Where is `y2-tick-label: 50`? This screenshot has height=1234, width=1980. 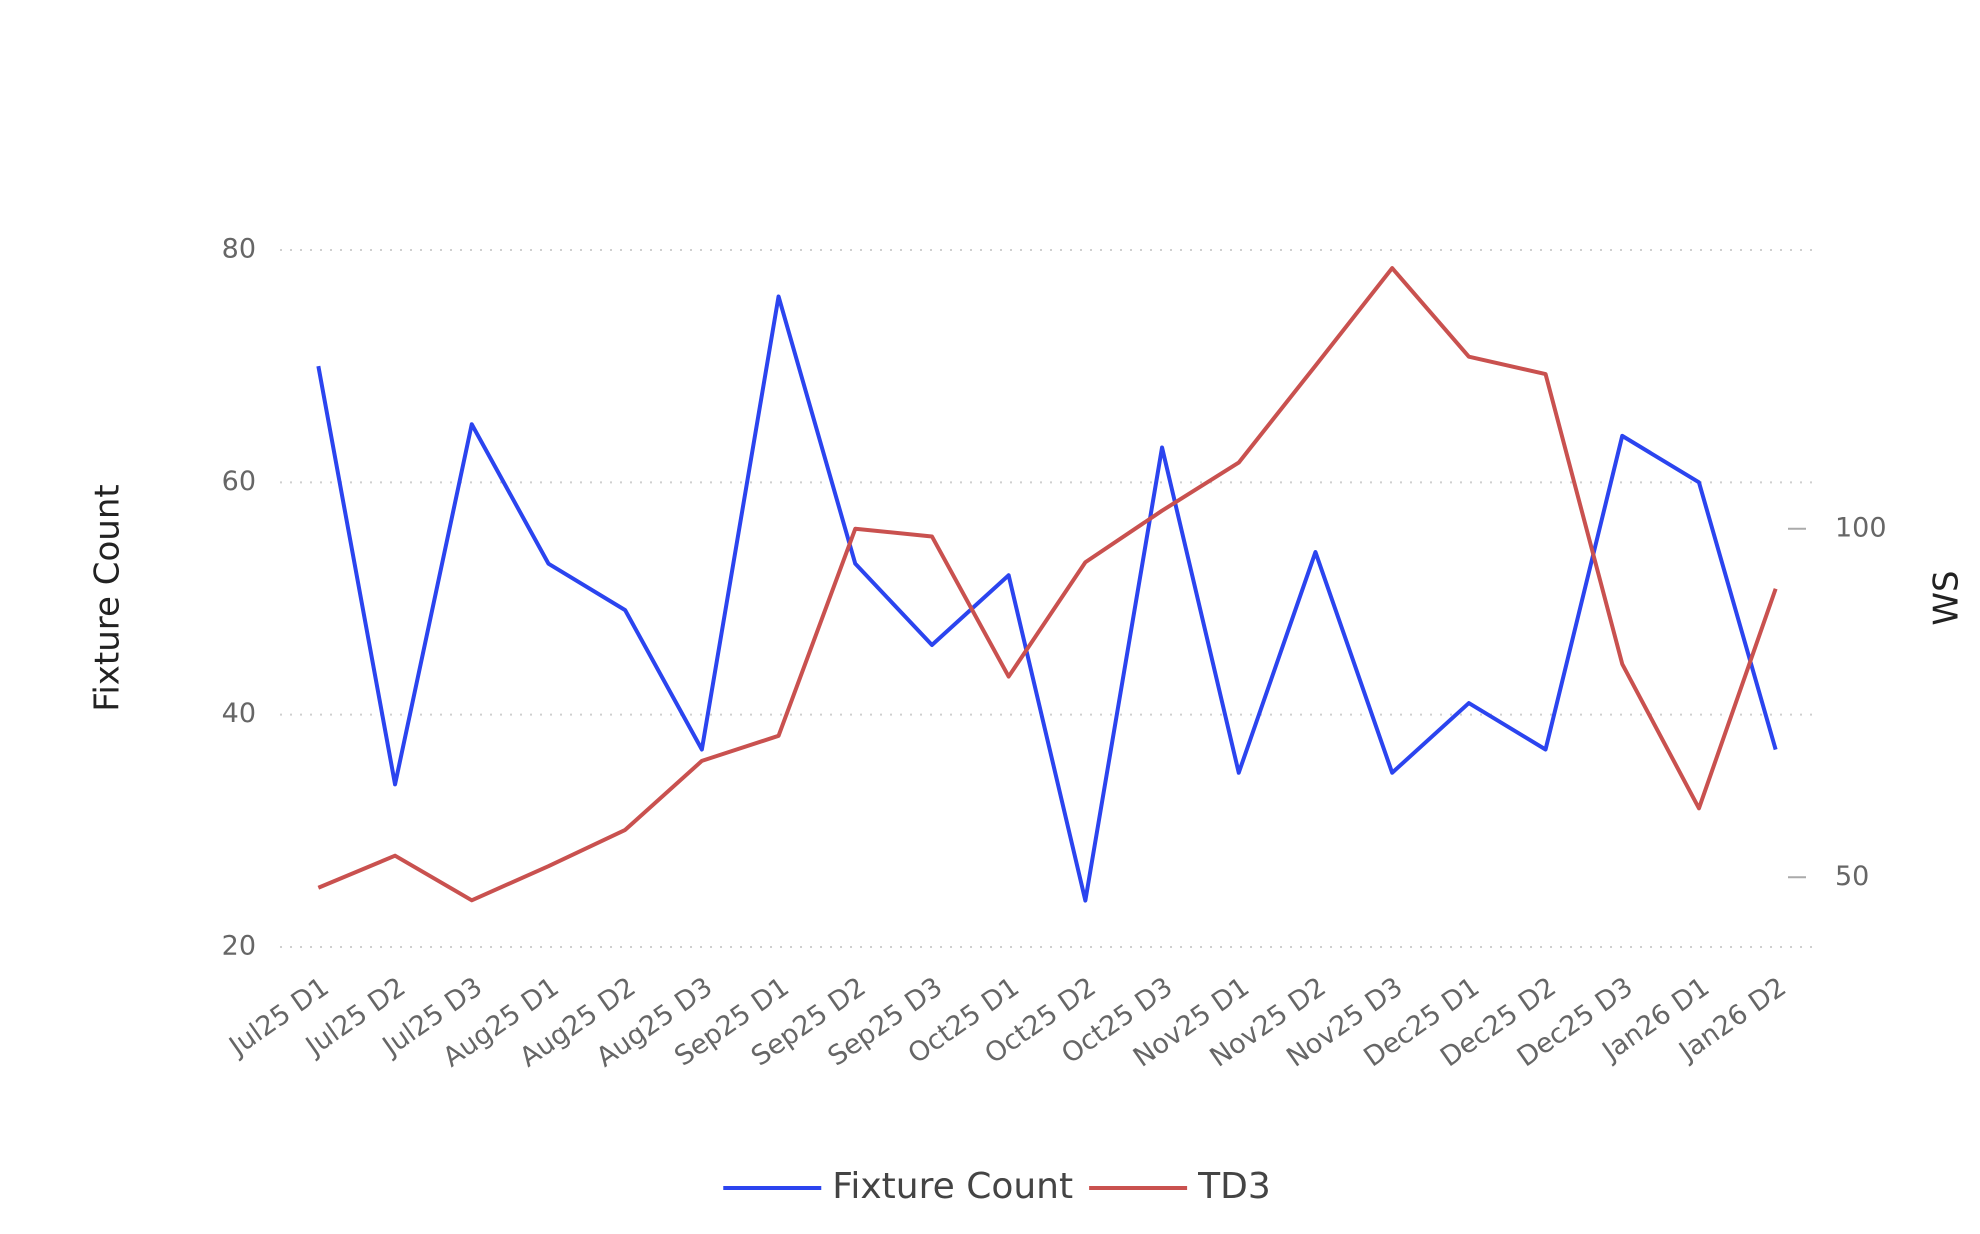 y2-tick-label: 50 is located at coordinates (1852, 876).